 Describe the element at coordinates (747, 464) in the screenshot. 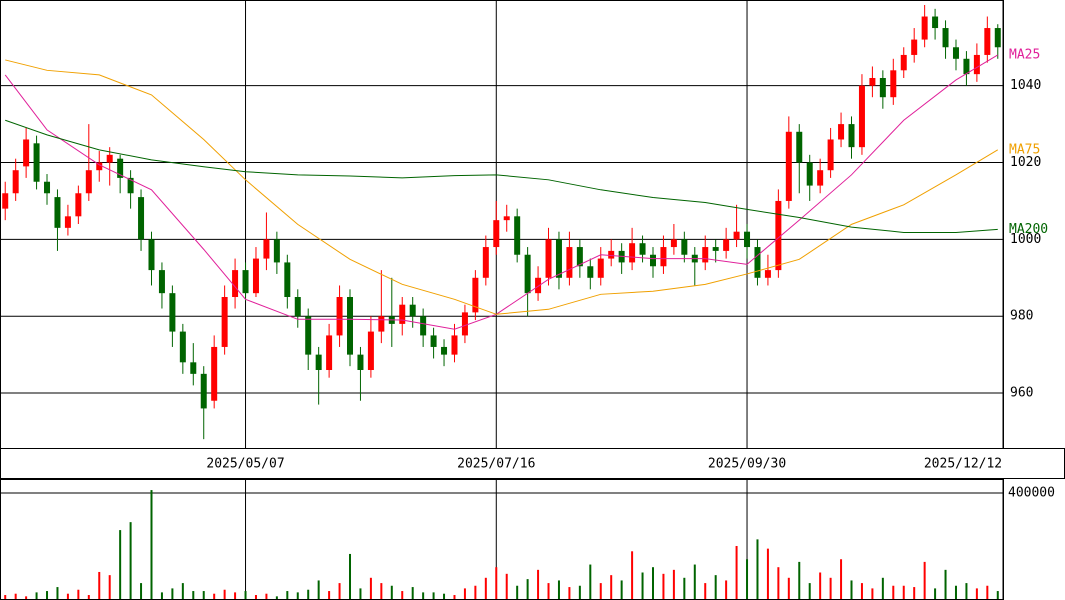

I see `x-tick-label: 2025/09/30` at that location.